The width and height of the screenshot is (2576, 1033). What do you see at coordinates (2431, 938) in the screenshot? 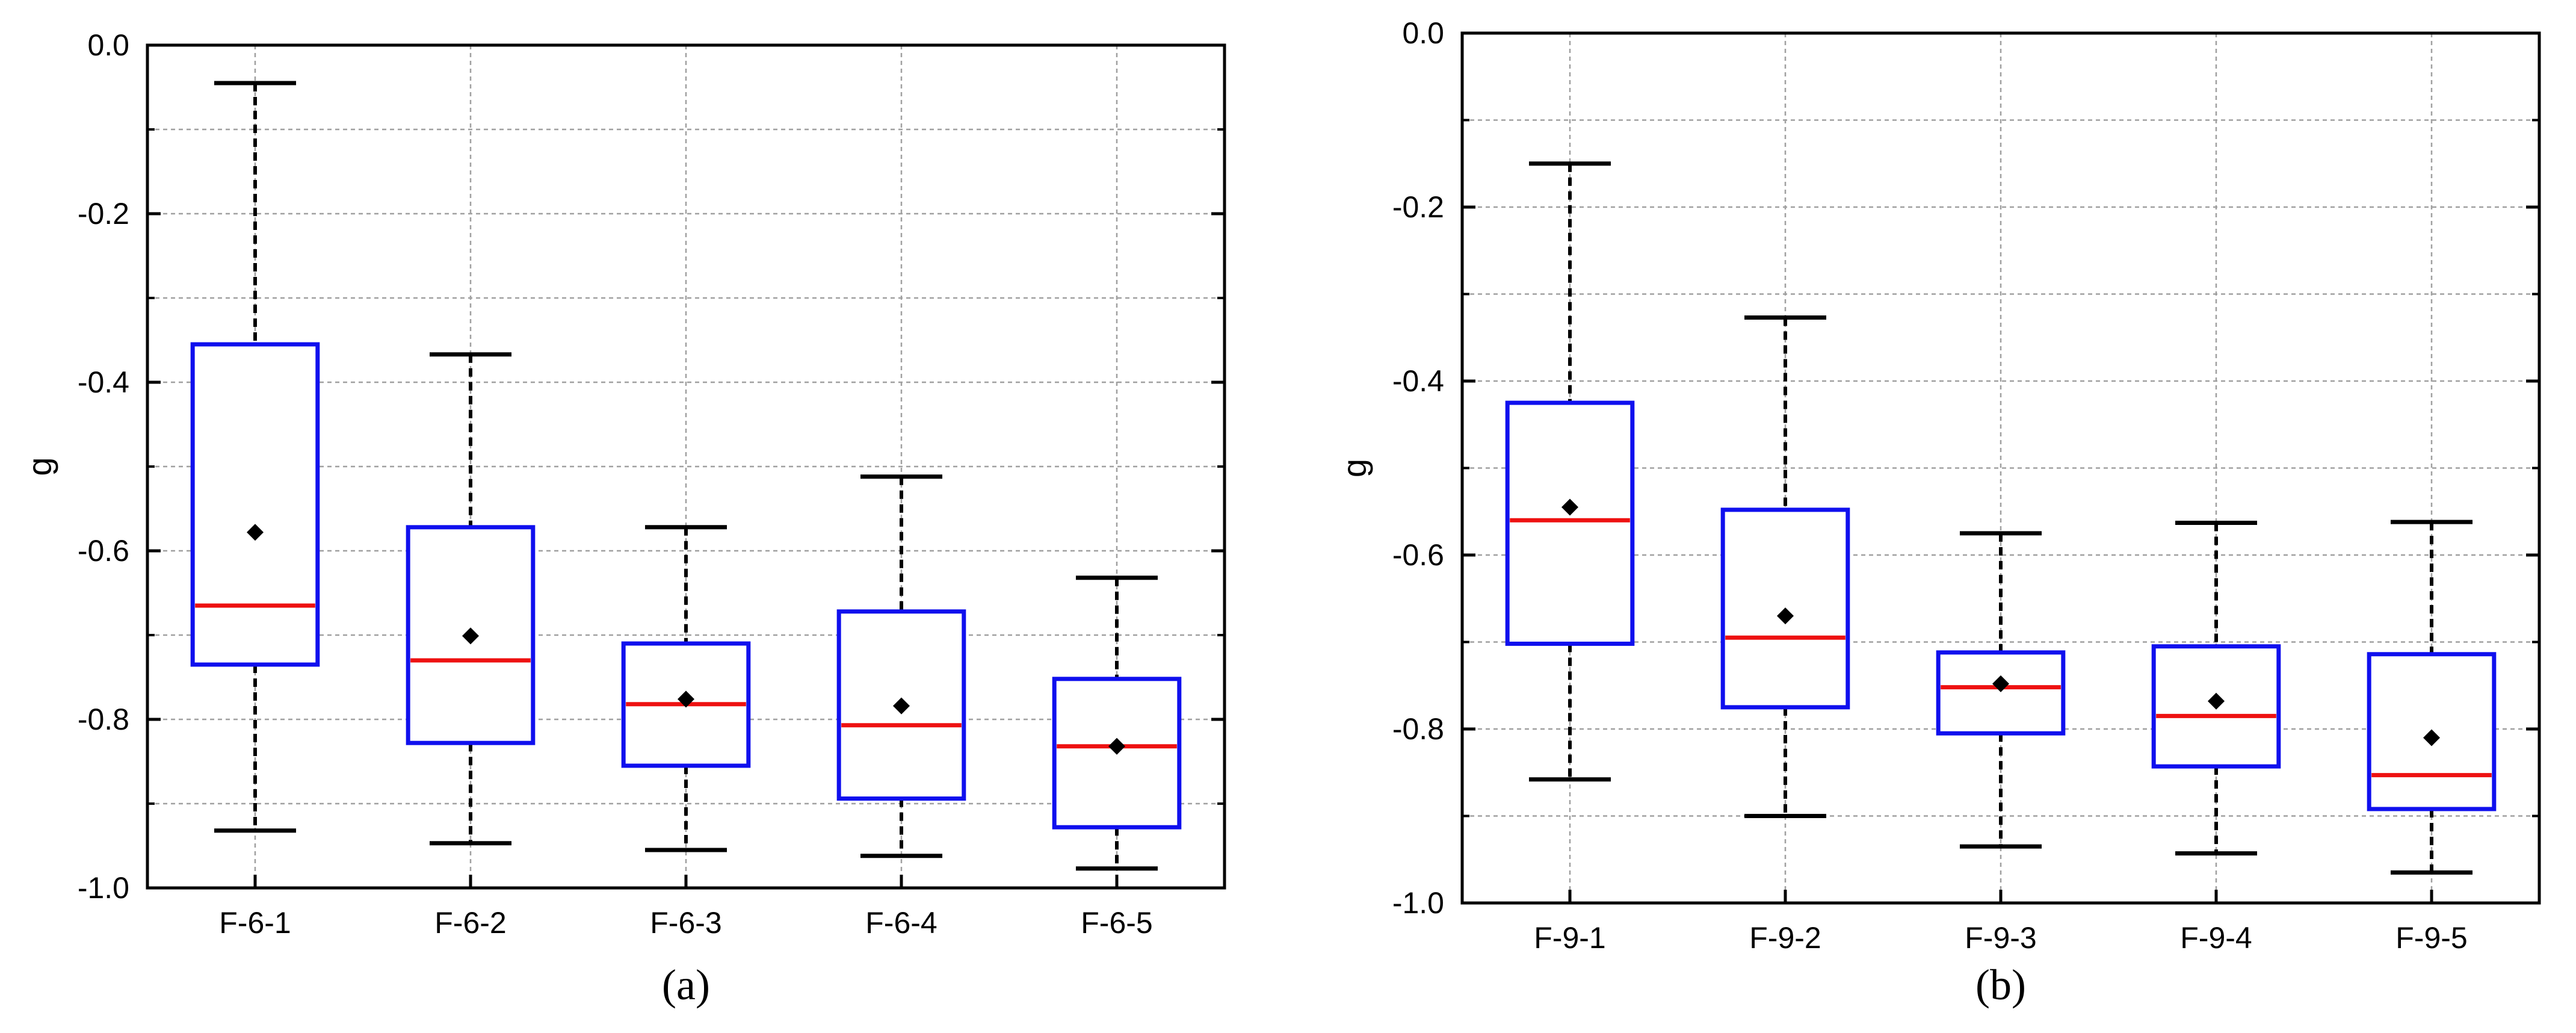
I see `x-tick-label: F-9-5` at bounding box center [2431, 938].